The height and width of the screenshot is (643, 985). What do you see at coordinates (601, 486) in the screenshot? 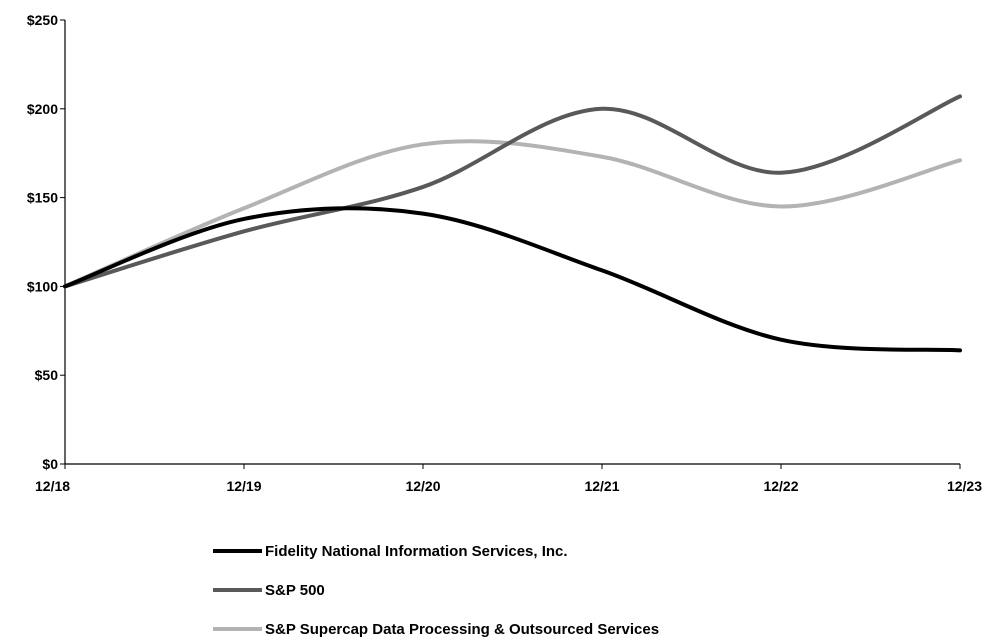
I see `x-tick-label: 12/21` at bounding box center [601, 486].